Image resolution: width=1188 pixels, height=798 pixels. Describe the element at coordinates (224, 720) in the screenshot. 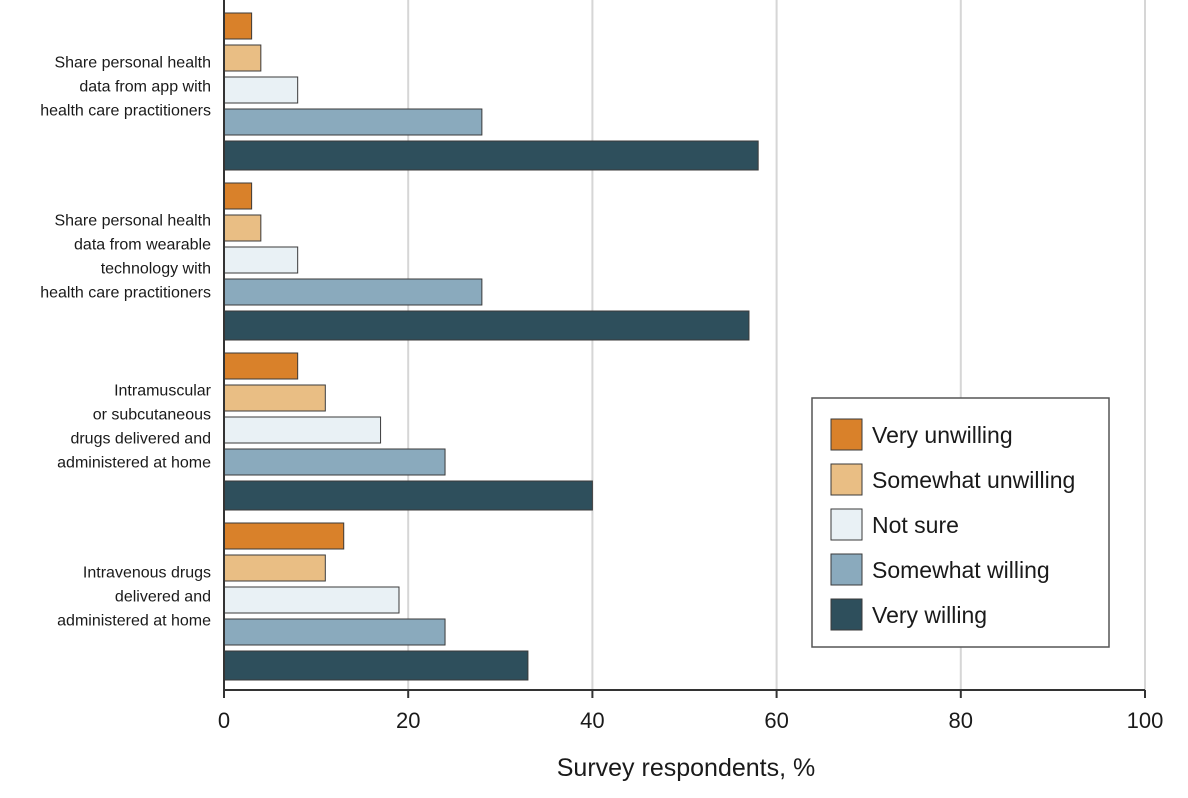

I see `x-tick-label: 0` at that location.